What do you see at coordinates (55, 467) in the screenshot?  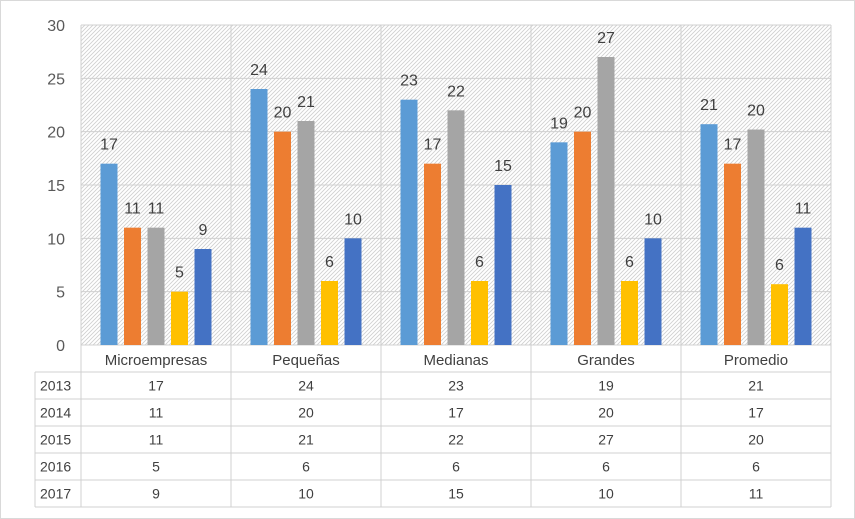 I see `legend-series-name: 2016` at bounding box center [55, 467].